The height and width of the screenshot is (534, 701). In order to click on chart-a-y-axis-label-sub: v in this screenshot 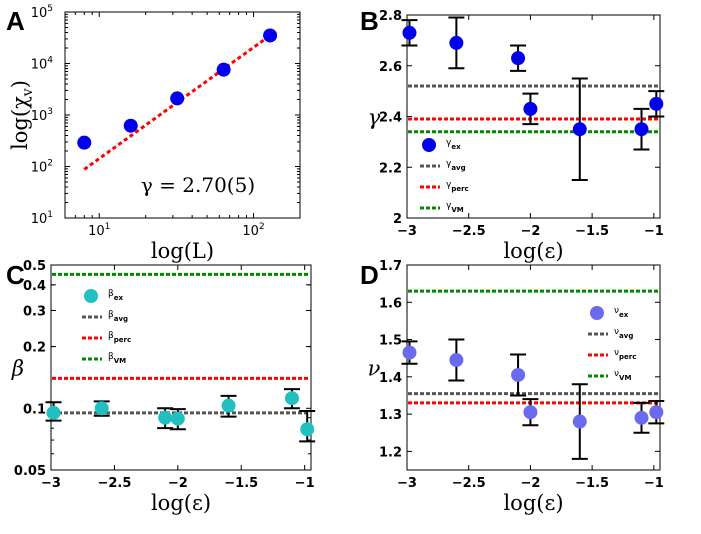, I will do `click(28, 92)`.